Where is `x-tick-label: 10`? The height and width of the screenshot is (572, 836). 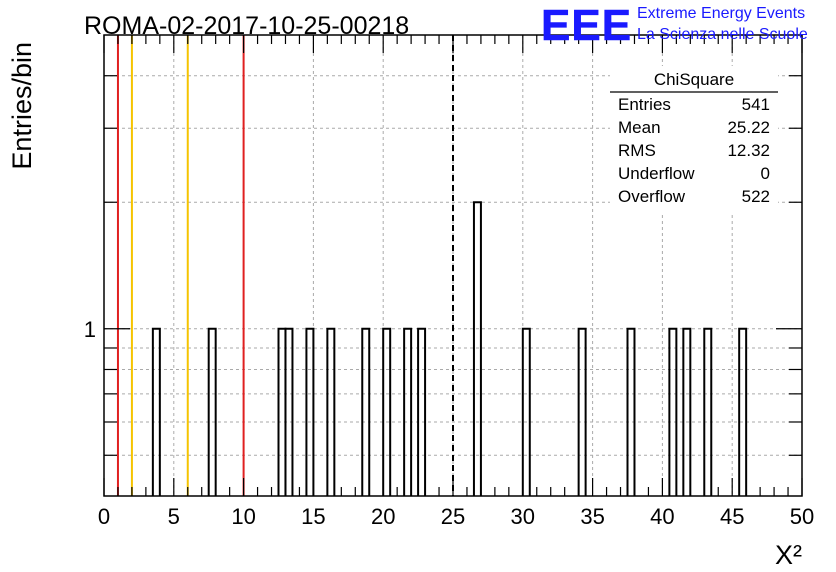 x-tick-label: 10 is located at coordinates (243, 516).